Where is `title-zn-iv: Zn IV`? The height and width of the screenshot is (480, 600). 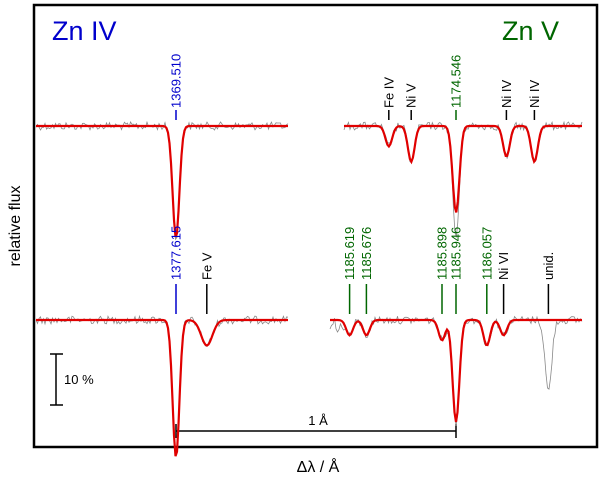
title-zn-iv: Zn IV is located at coordinates (84, 31).